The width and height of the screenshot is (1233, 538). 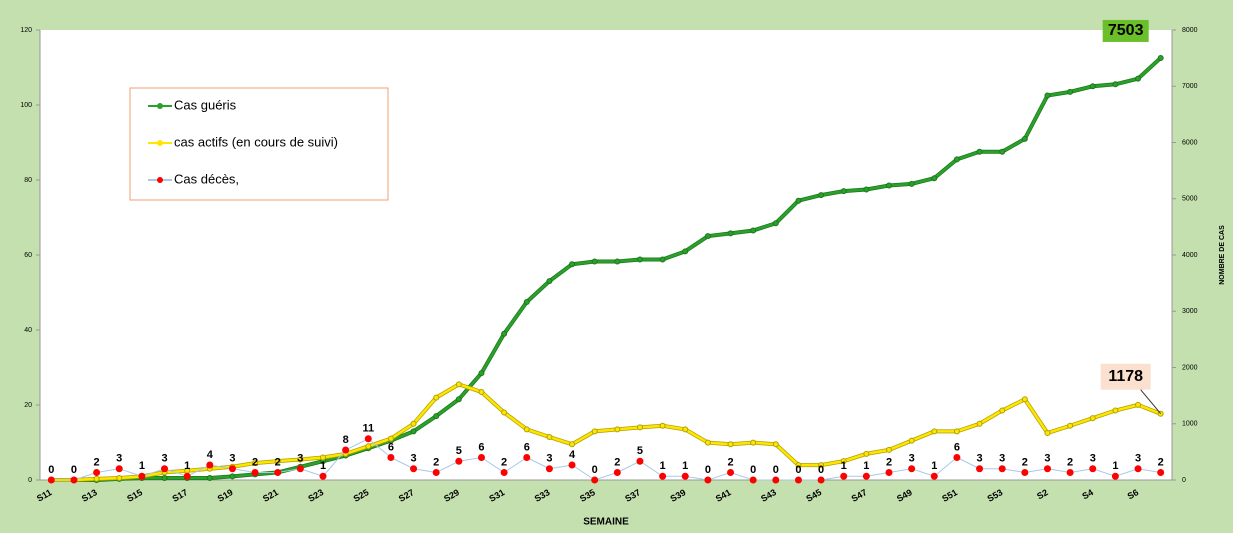 I want to click on data-label: 5, so click(x=640, y=451).